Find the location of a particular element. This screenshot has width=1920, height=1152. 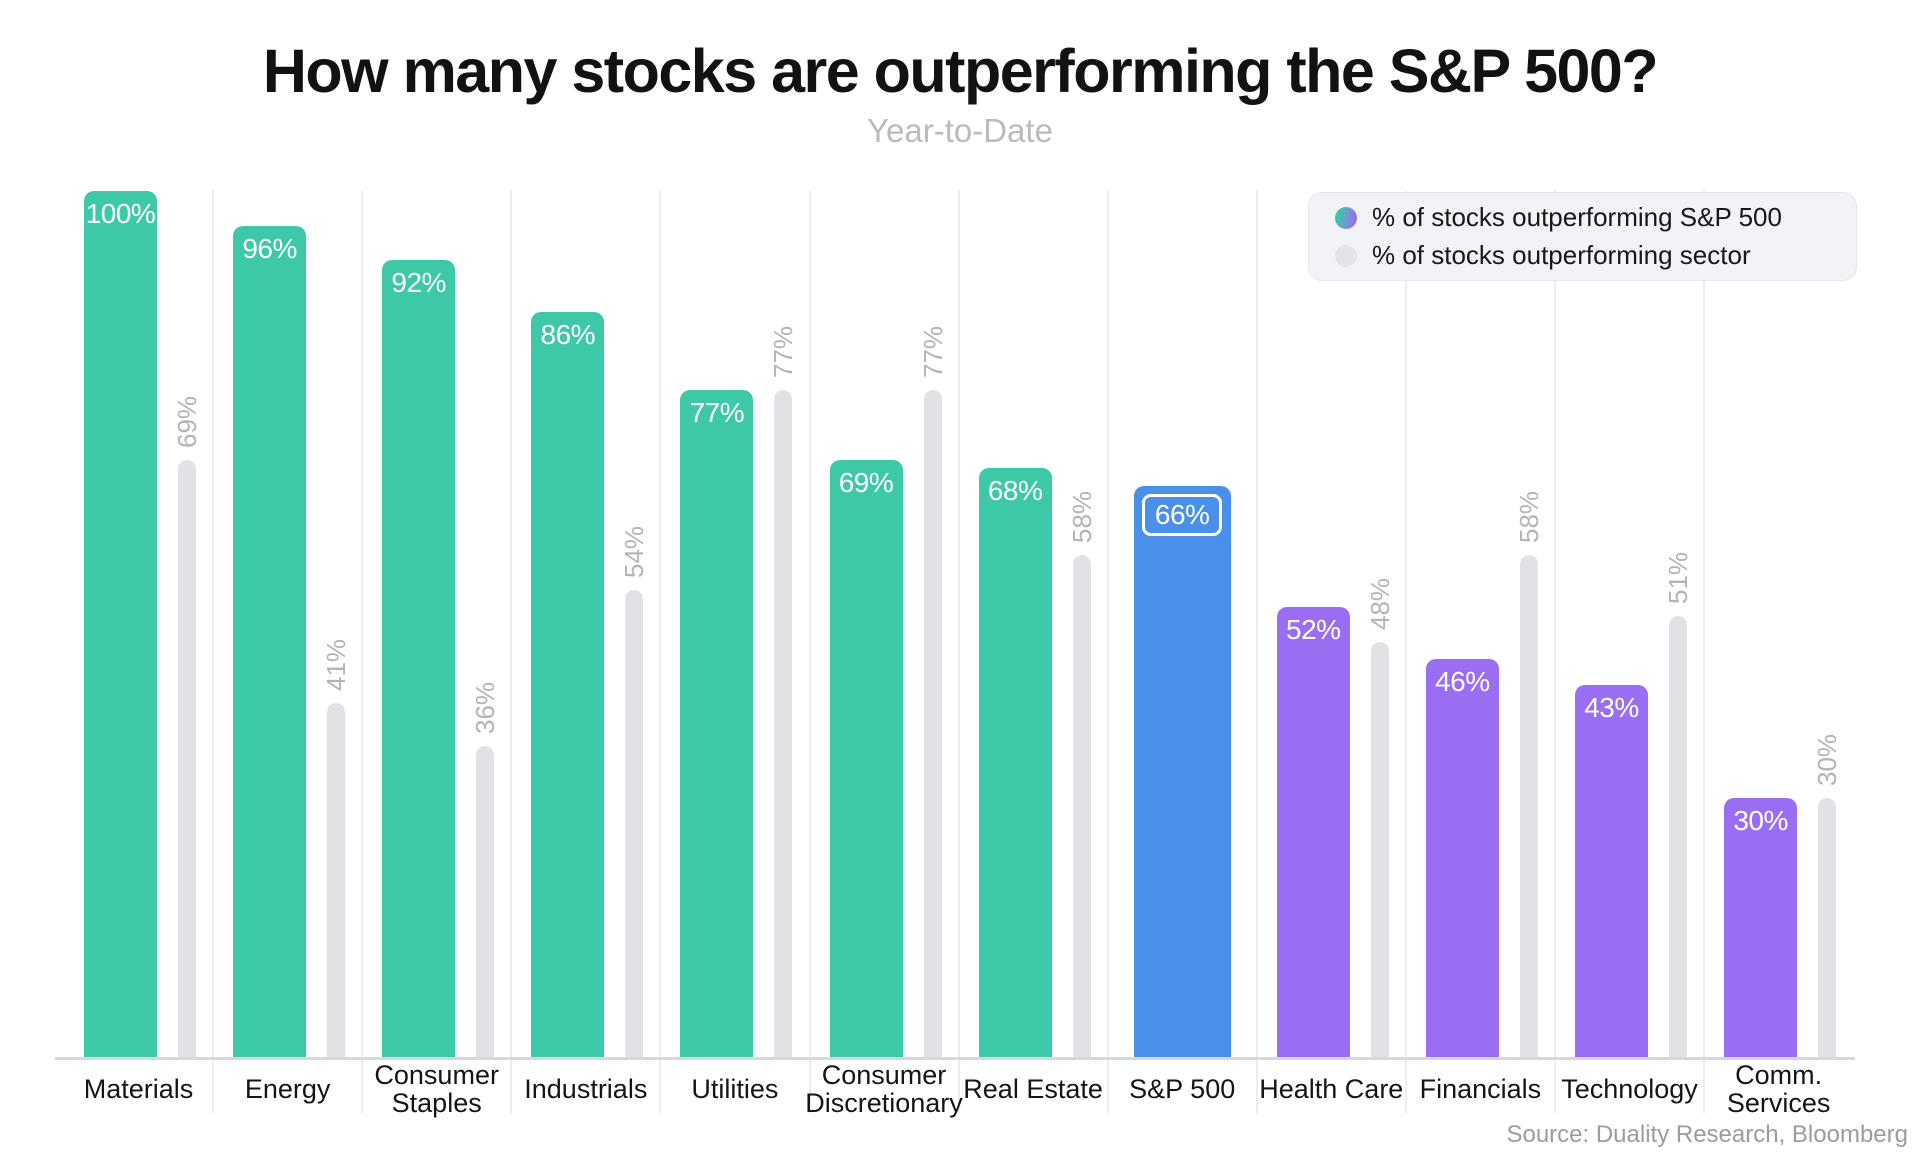

bar-comm-services-sector-label: 30% is located at coordinates (1827, 759).